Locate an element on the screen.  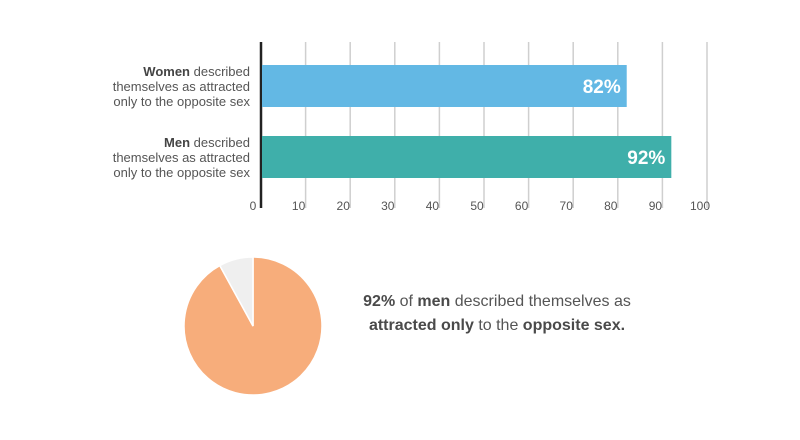
x-tick-label: 80 is located at coordinates (611, 206).